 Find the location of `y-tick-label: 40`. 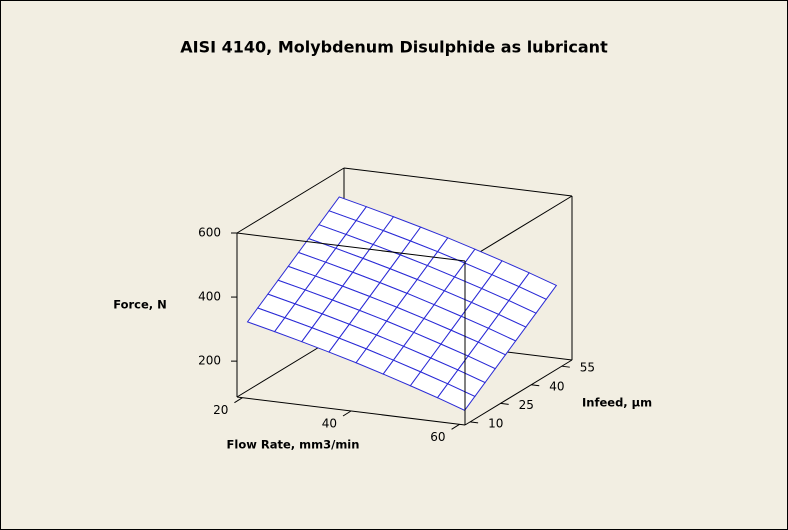

y-tick-label: 40 is located at coordinates (556, 386).